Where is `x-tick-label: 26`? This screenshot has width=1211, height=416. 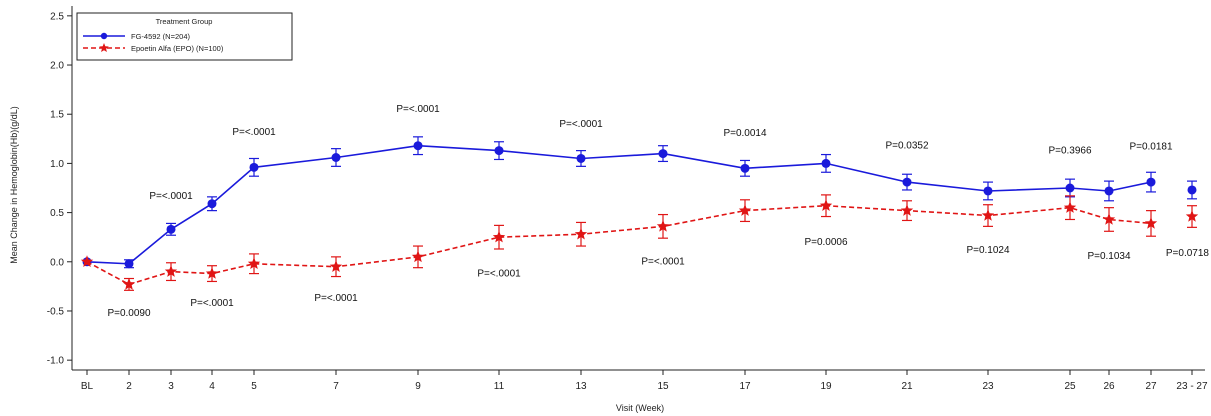 x-tick-label: 26 is located at coordinates (1109, 386).